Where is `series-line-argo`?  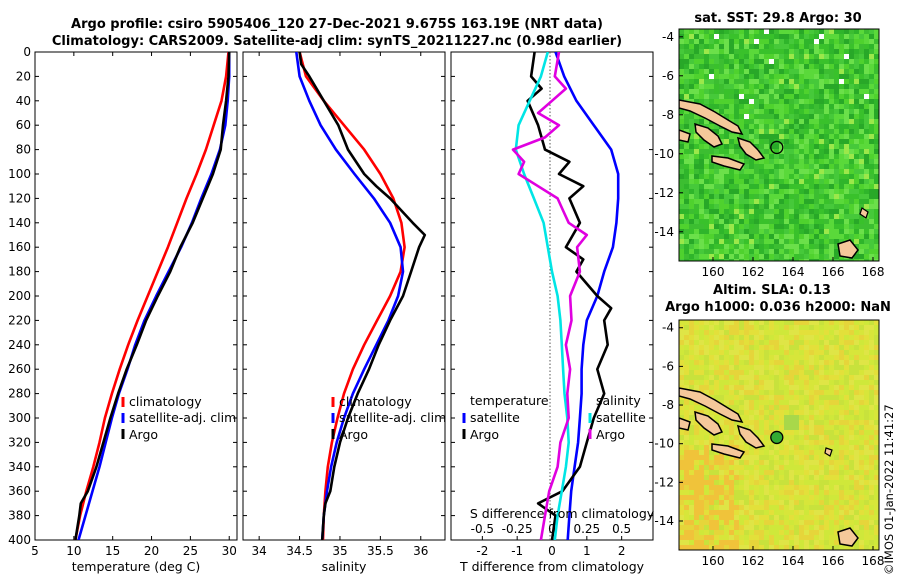
series-line-argo is located at coordinates (362, 296).